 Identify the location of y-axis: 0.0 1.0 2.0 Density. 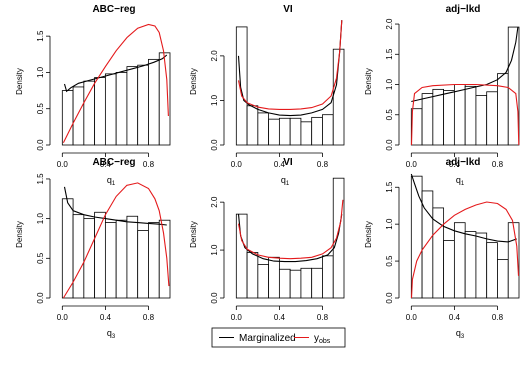
(207, 100).